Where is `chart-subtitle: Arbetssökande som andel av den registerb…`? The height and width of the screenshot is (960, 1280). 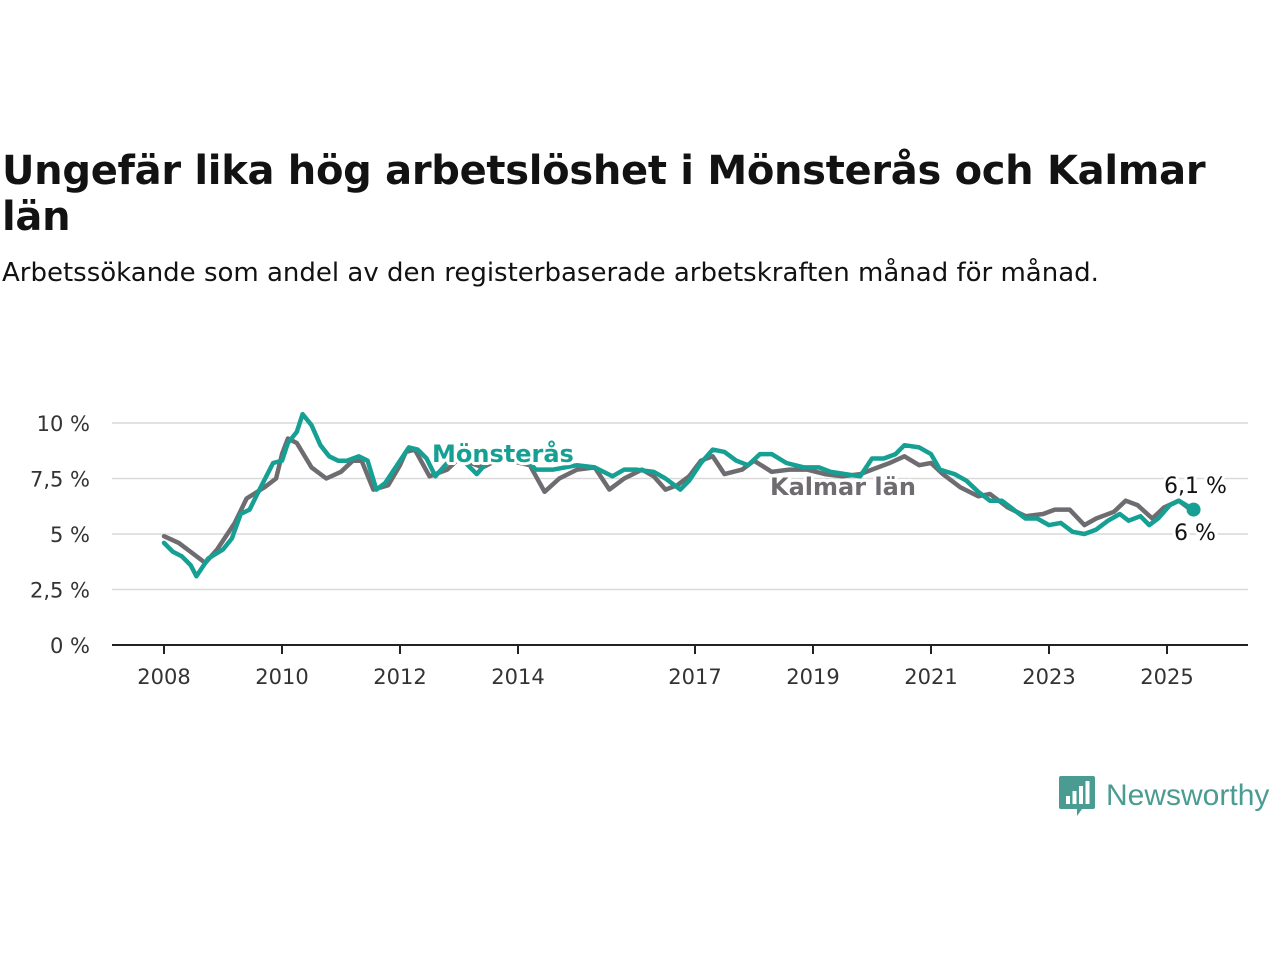 chart-subtitle: Arbetssökande som andel av den registerb… is located at coordinates (550, 273).